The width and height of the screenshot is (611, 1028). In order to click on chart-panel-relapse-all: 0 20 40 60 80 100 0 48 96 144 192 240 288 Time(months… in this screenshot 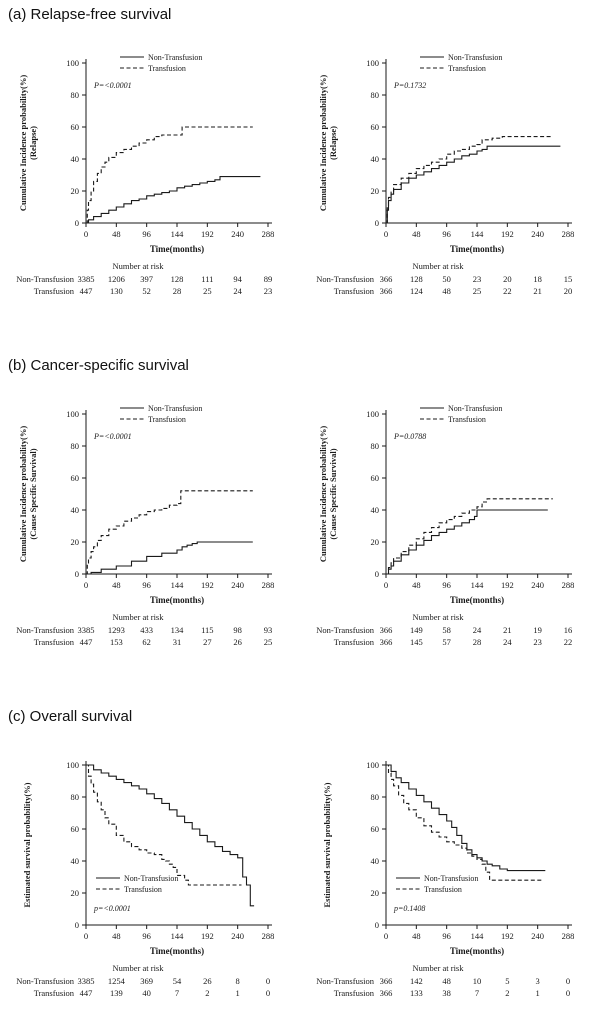, I will do `click(162, 174)`.